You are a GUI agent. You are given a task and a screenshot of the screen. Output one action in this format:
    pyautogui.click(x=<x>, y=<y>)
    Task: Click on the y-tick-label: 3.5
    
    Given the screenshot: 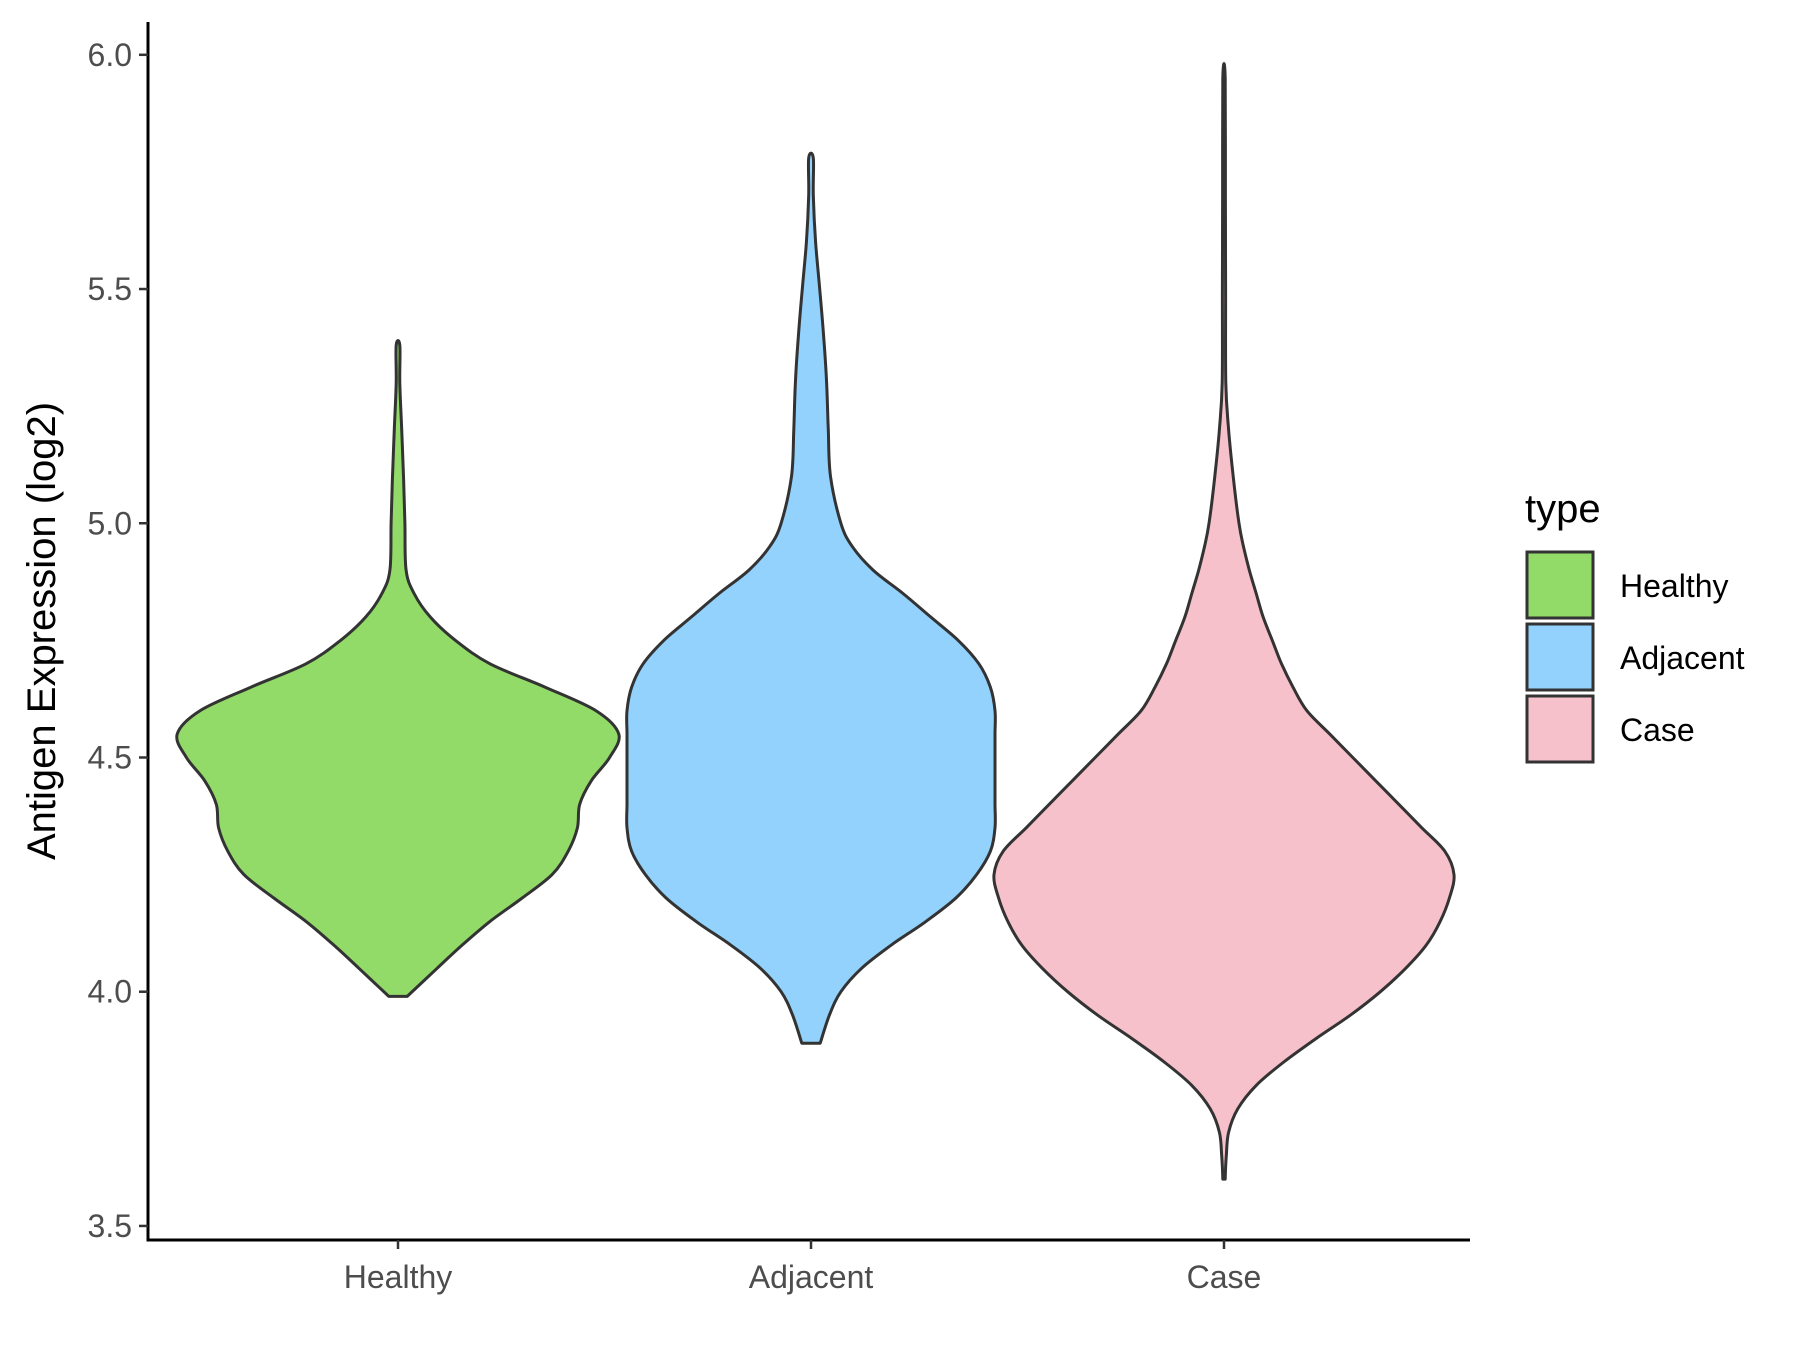 What is the action you would take?
    pyautogui.click(x=110, y=1226)
    